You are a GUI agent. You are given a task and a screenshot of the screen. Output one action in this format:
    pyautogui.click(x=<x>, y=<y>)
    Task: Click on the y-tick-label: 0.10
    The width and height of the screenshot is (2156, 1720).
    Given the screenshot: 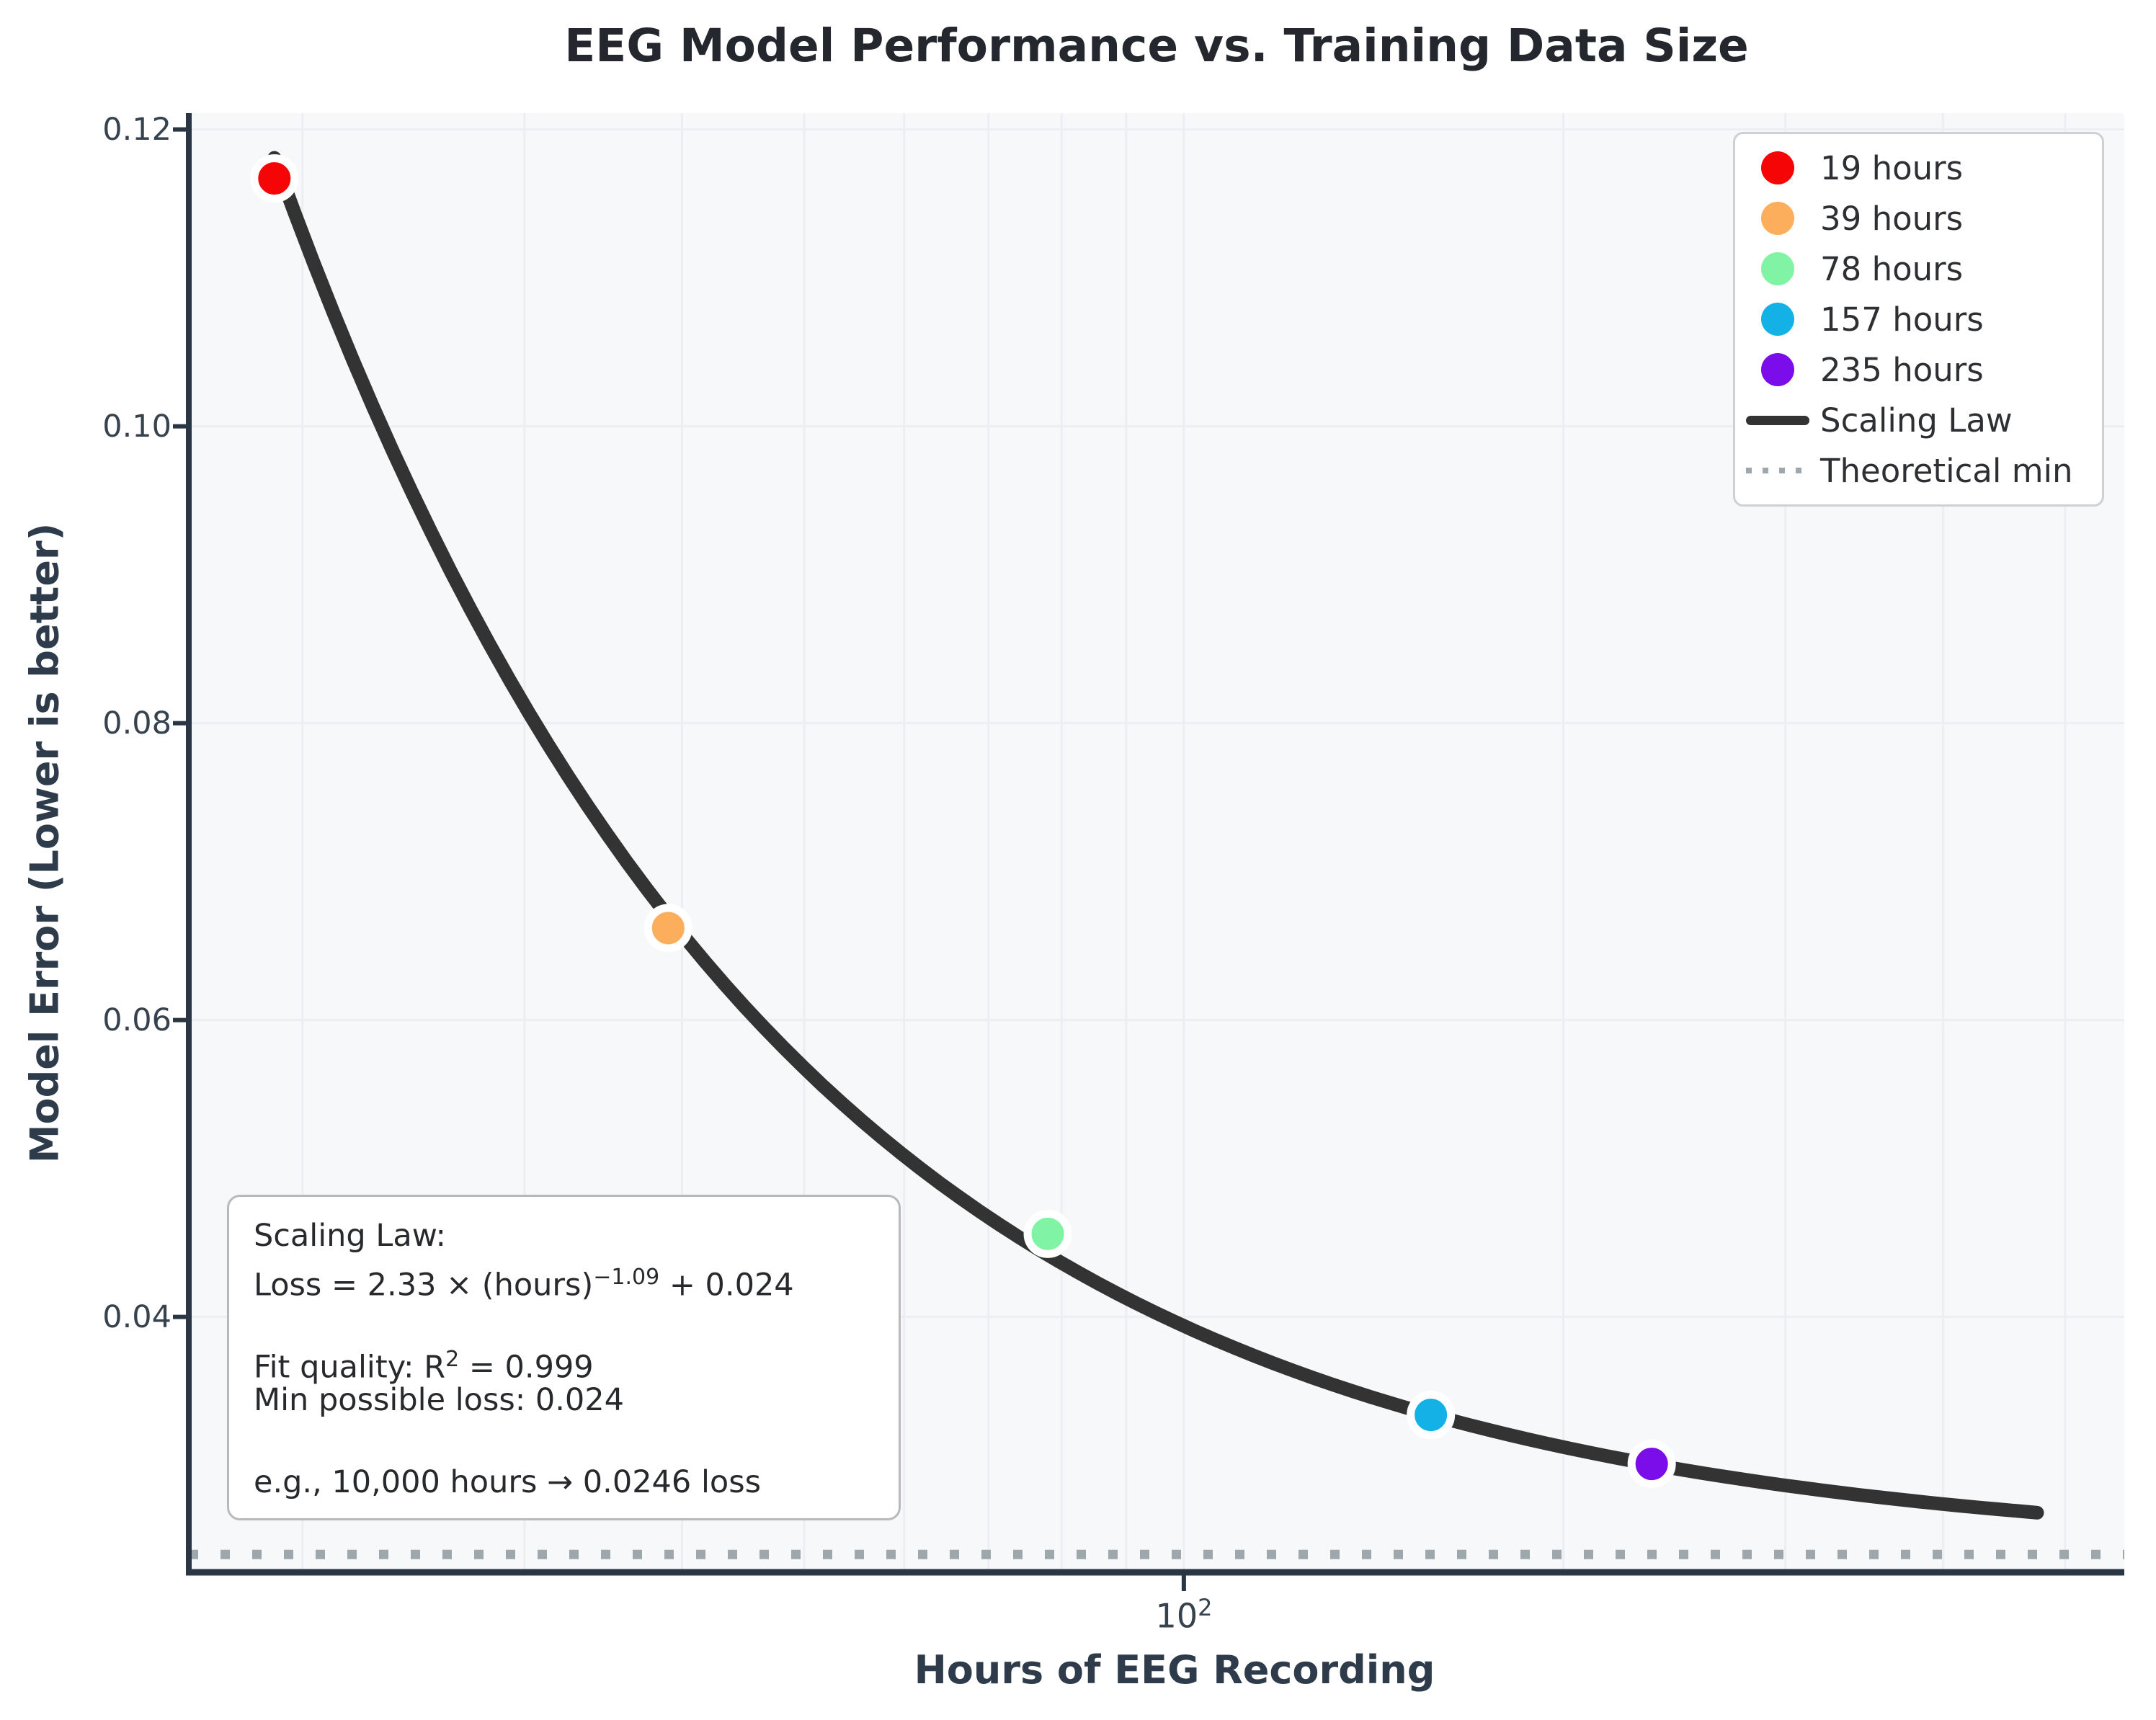 What is the action you would take?
    pyautogui.click(x=137, y=426)
    